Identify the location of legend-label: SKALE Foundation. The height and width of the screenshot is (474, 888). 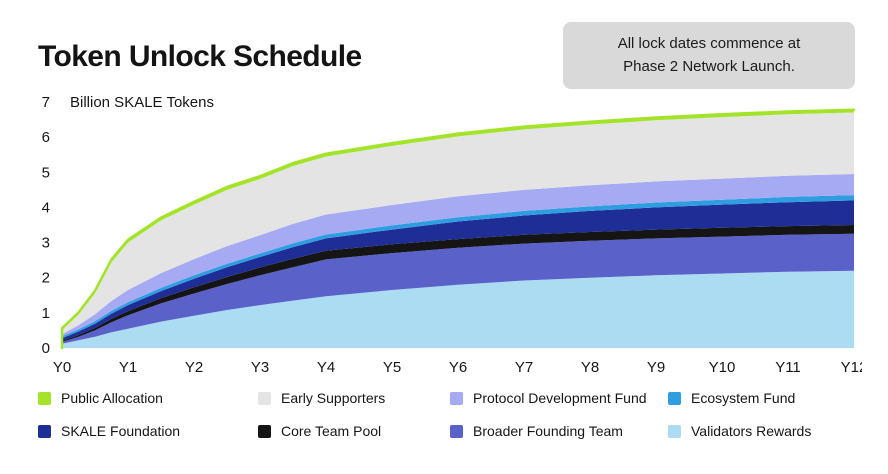
(121, 431).